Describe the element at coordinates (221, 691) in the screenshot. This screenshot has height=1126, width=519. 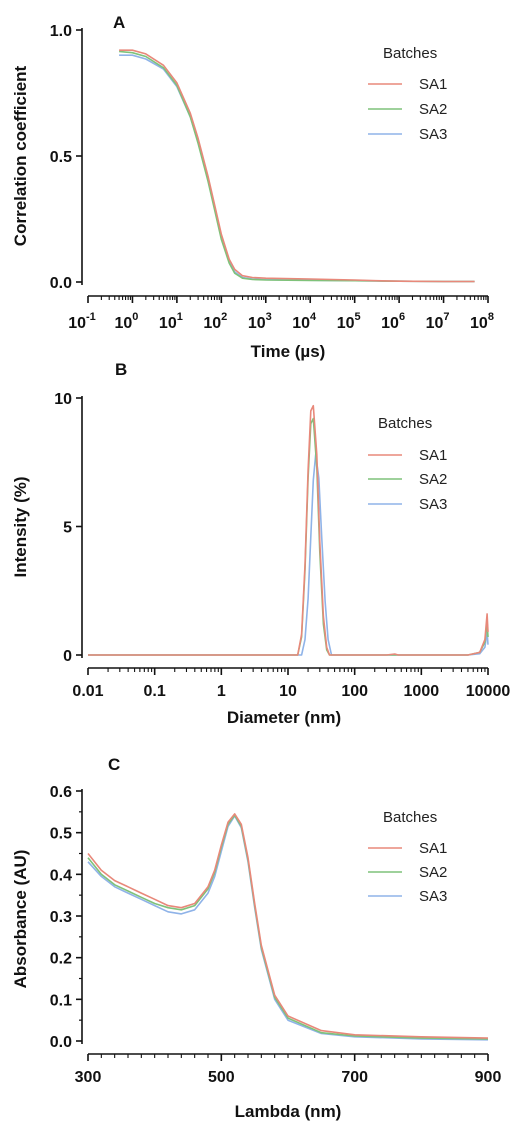
I see `x-tick-label-b: 1` at that location.